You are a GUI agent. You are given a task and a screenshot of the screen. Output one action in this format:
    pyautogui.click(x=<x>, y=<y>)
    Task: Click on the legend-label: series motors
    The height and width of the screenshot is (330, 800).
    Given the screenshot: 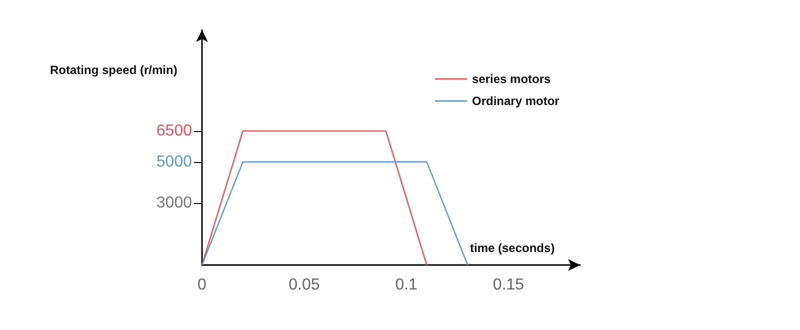 What is the action you would take?
    pyautogui.click(x=512, y=79)
    